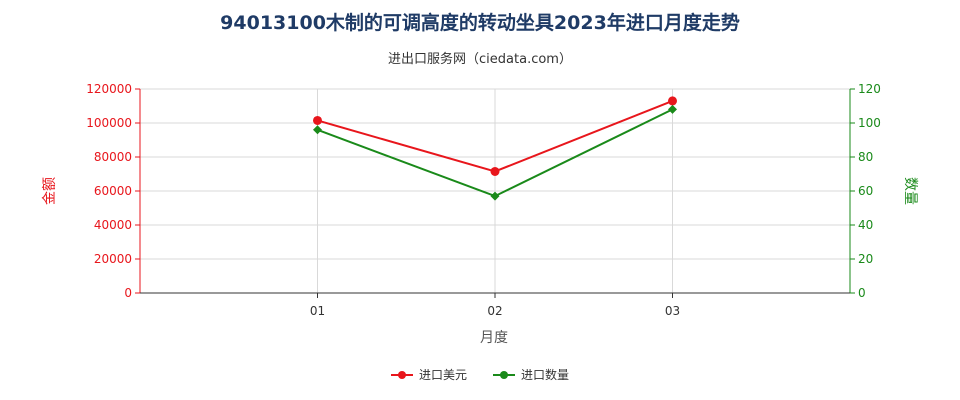 The image size is (960, 400). I want to click on y-left-tick-label: 80000, so click(113, 157).